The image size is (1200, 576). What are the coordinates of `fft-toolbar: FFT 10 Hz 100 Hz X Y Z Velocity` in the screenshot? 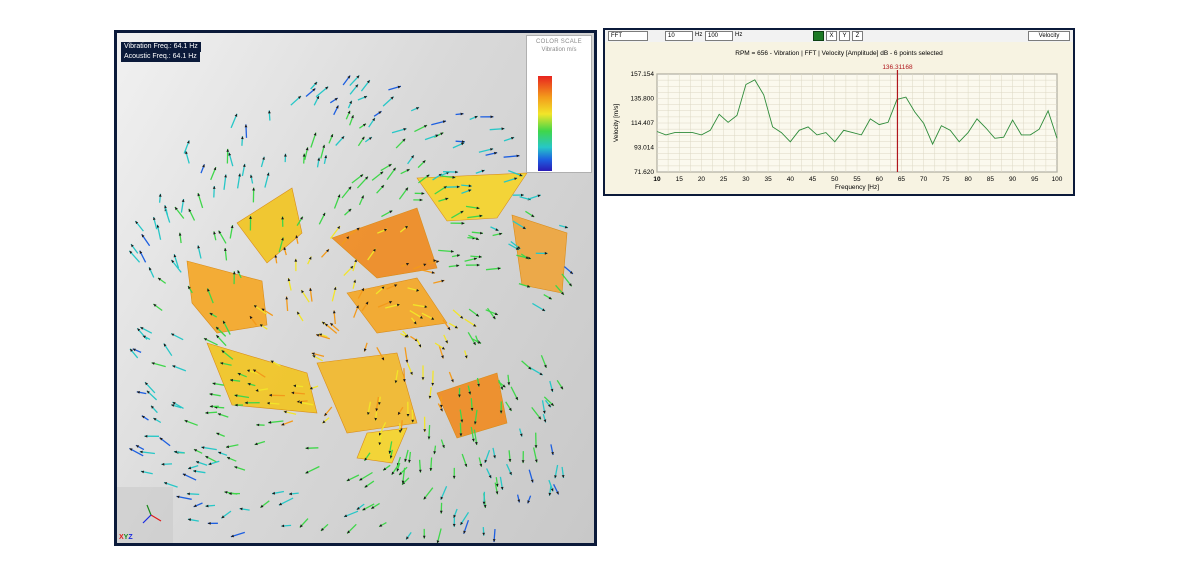 It's located at (839, 36).